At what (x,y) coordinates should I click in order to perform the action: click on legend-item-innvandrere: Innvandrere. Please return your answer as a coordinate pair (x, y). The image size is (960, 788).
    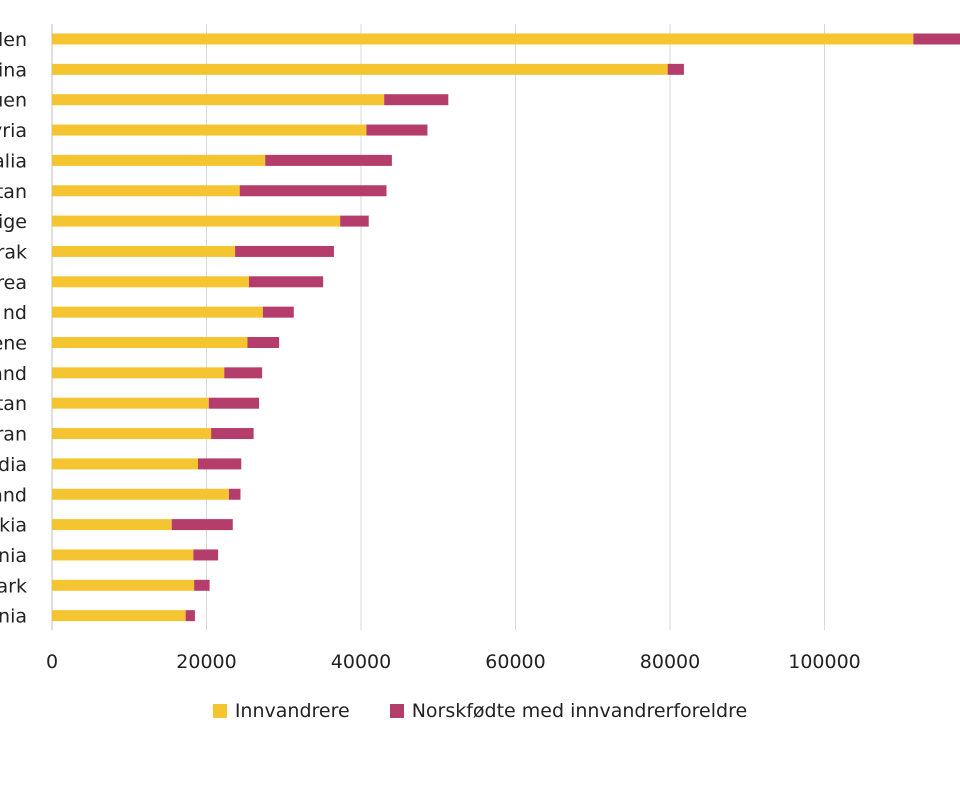
    Looking at the image, I should click on (281, 711).